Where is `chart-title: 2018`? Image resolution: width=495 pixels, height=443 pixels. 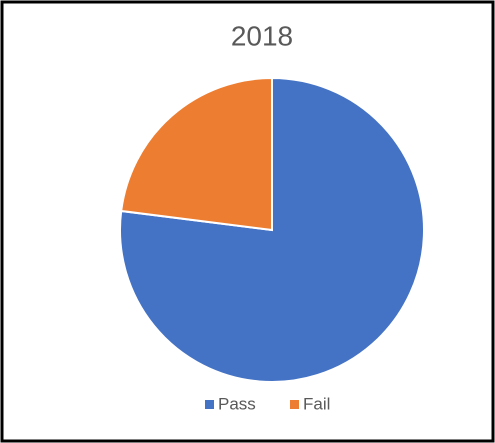
chart-title: 2018 is located at coordinates (262, 35).